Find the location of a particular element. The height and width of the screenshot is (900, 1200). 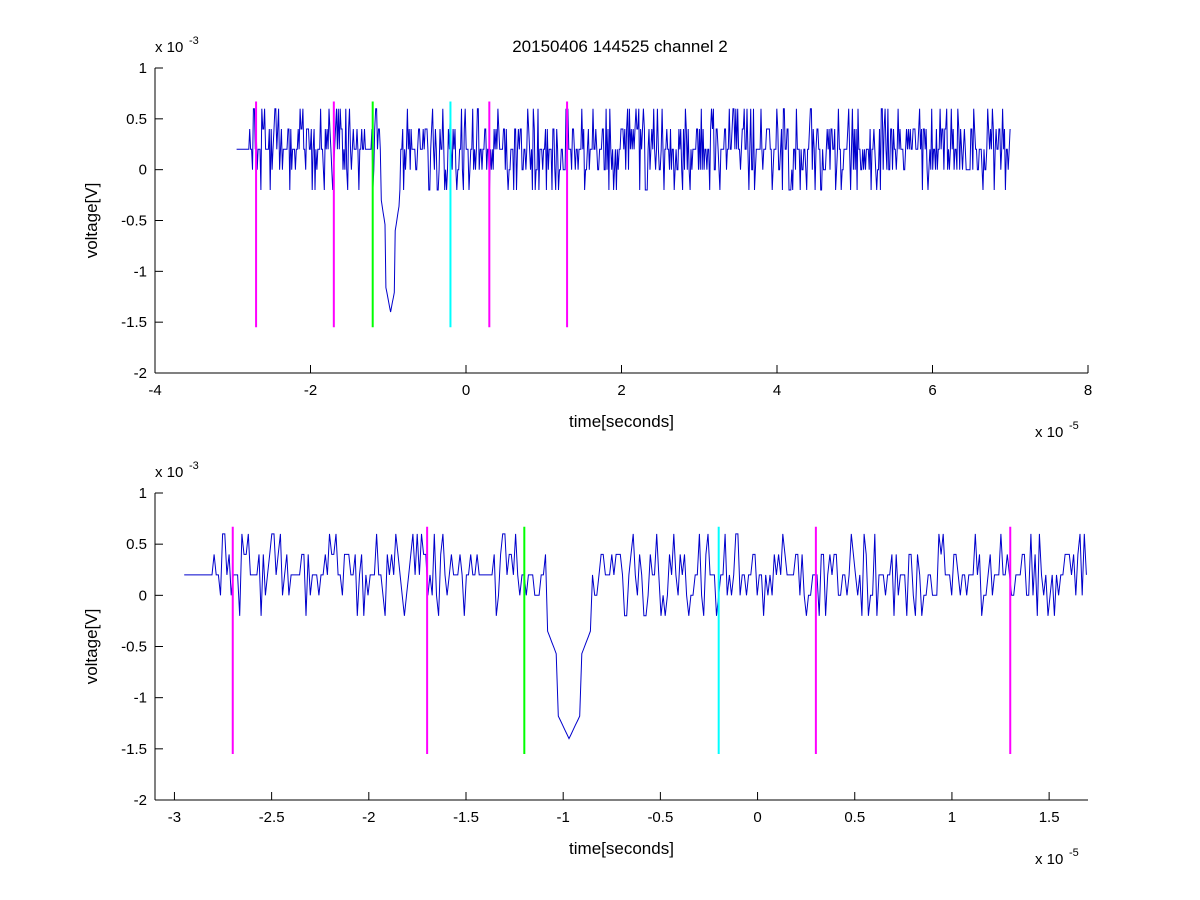

x-tick-label: -3 is located at coordinates (174, 817).